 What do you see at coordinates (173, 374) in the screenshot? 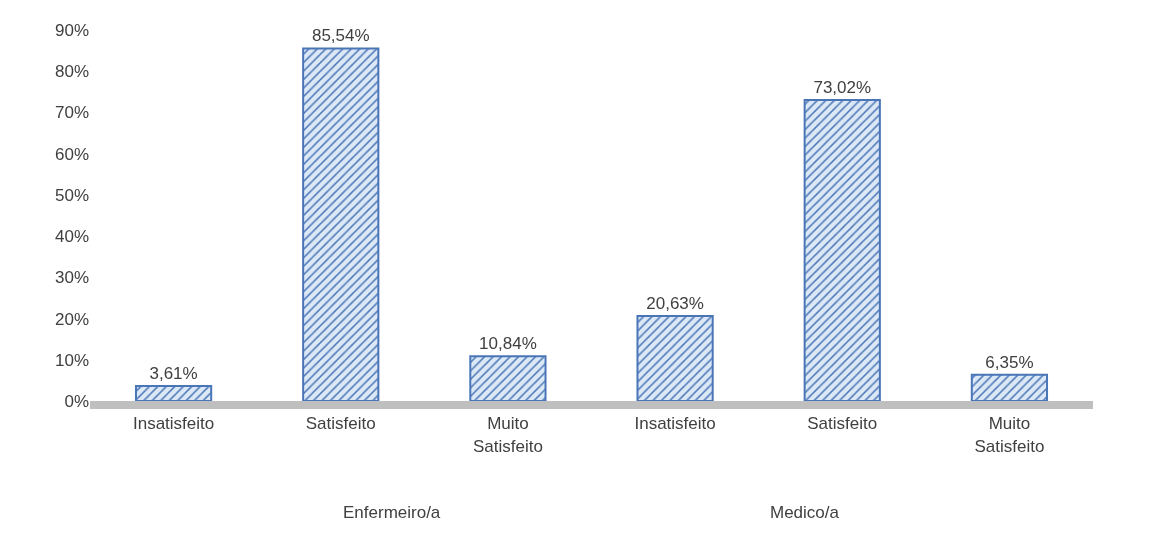
I see `data-label: 3,61%` at bounding box center [173, 374].